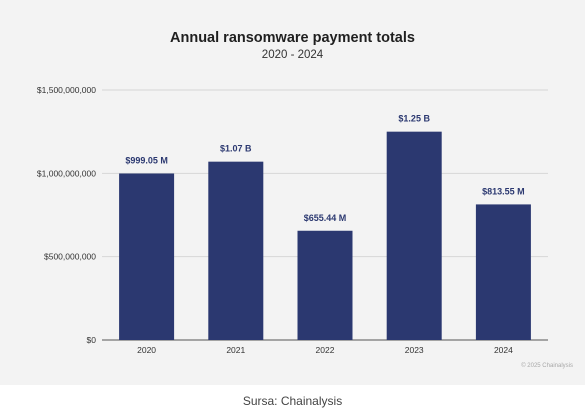  I want to click on source-caption: Sursa: Chainalysis, so click(292, 401).